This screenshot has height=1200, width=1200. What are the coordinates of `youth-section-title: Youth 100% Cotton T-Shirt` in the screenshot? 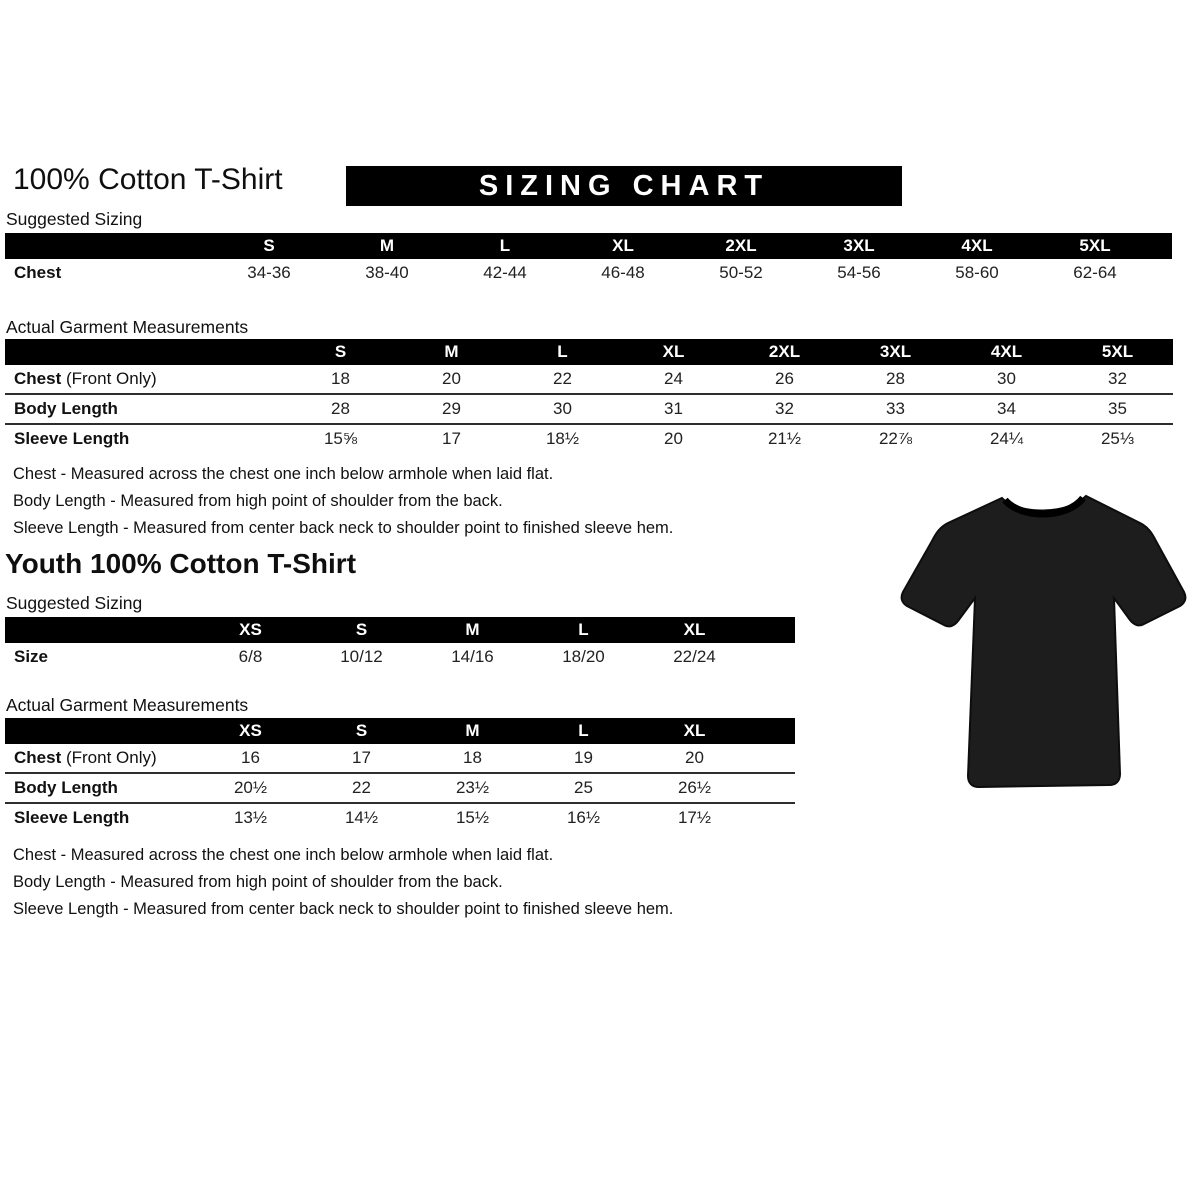 It's located at (181, 563).